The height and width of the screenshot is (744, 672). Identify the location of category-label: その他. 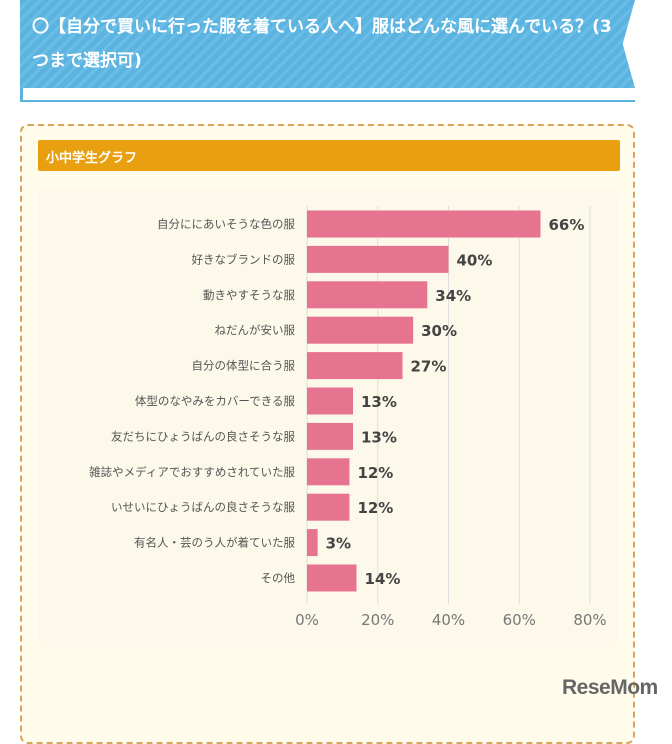
(278, 578).